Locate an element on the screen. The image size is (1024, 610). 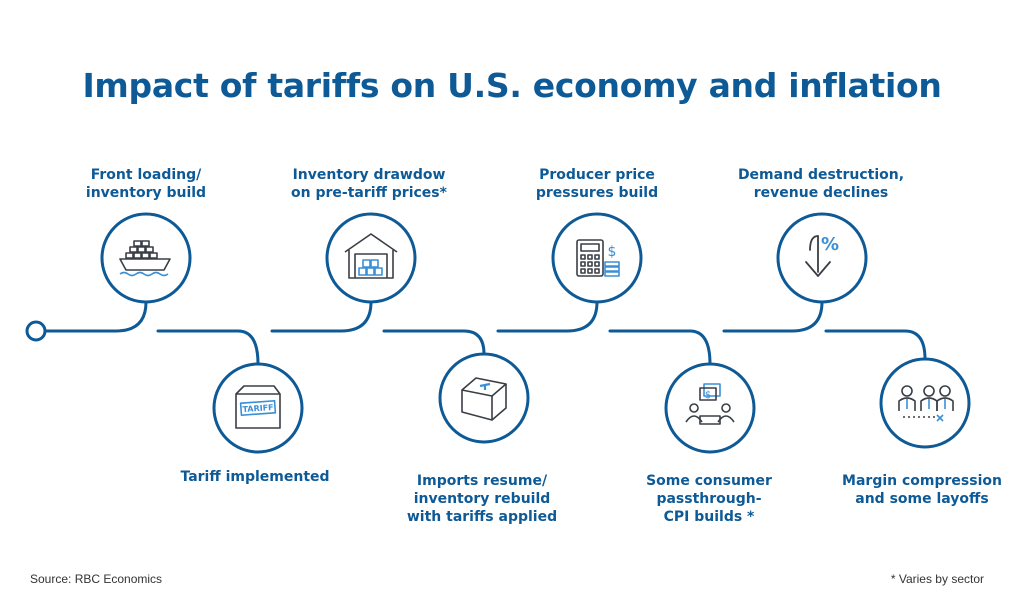
step-label-1: Front loading/inventory build is located at coordinates (146, 184).